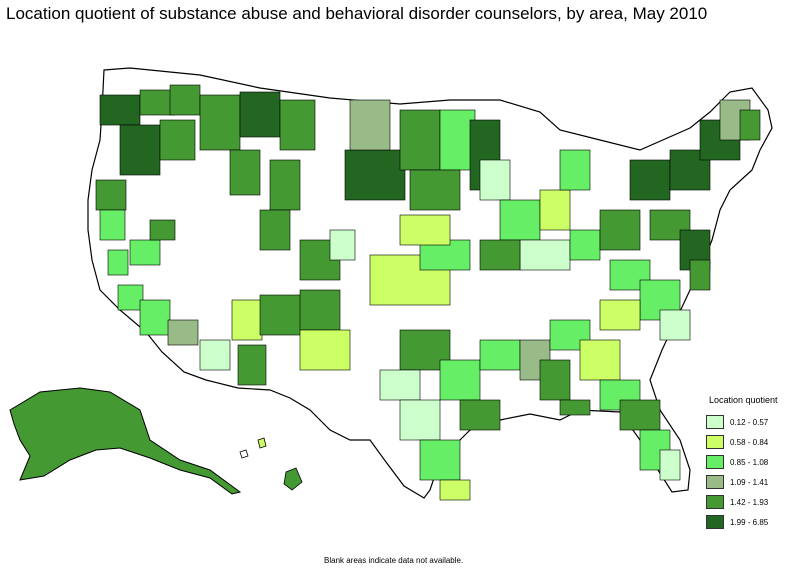  Describe the element at coordinates (125, 441) in the screenshot. I see `alaska-outline` at that location.